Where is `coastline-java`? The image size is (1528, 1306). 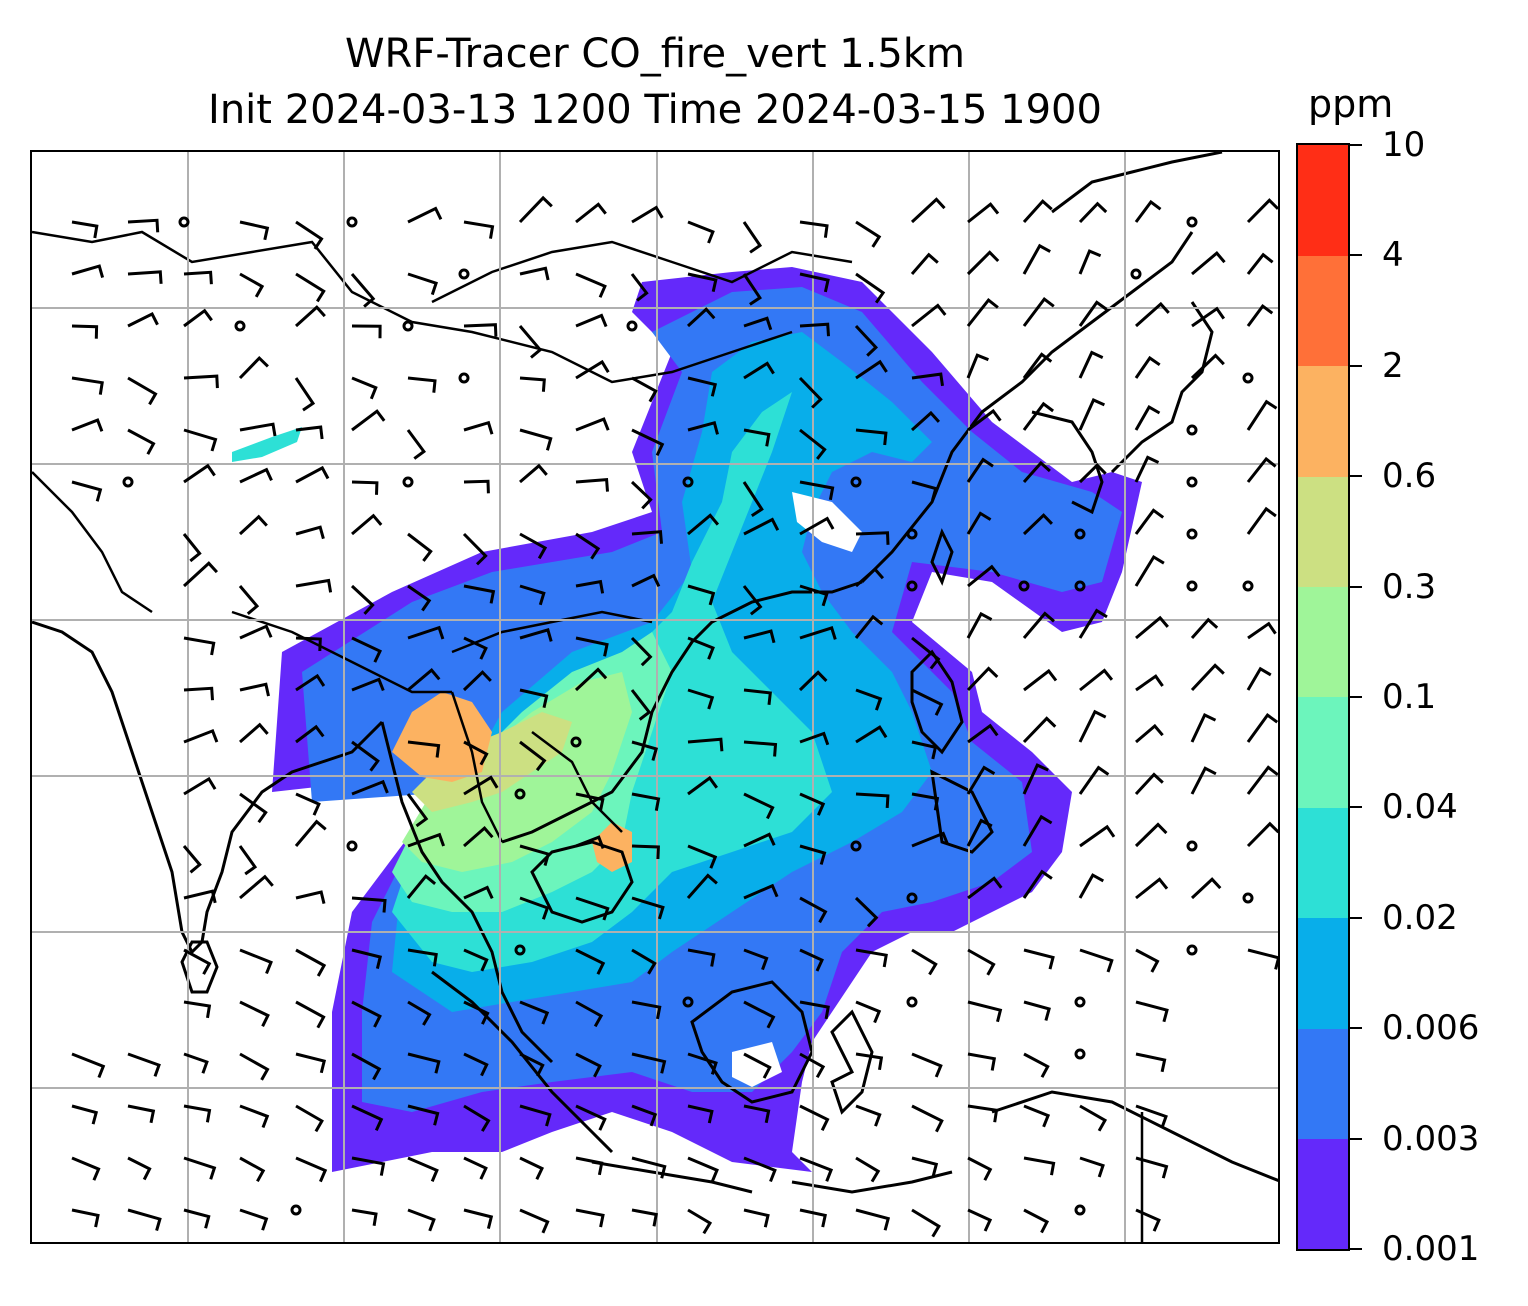 coastline-java is located at coordinates (672, 1177).